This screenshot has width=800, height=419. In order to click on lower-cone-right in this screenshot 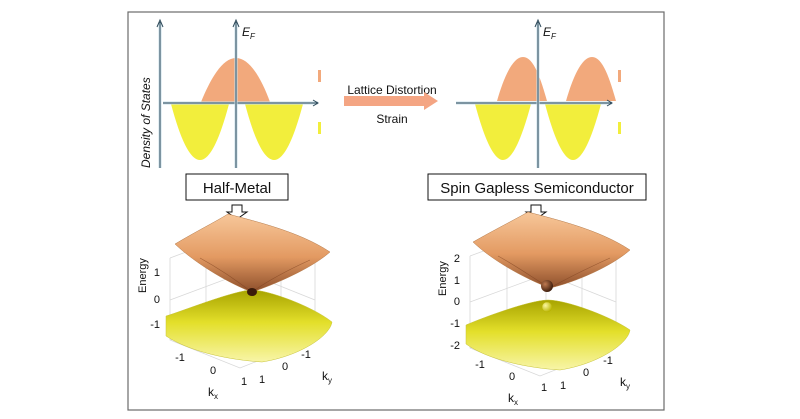, I will do `click(548, 335)`.